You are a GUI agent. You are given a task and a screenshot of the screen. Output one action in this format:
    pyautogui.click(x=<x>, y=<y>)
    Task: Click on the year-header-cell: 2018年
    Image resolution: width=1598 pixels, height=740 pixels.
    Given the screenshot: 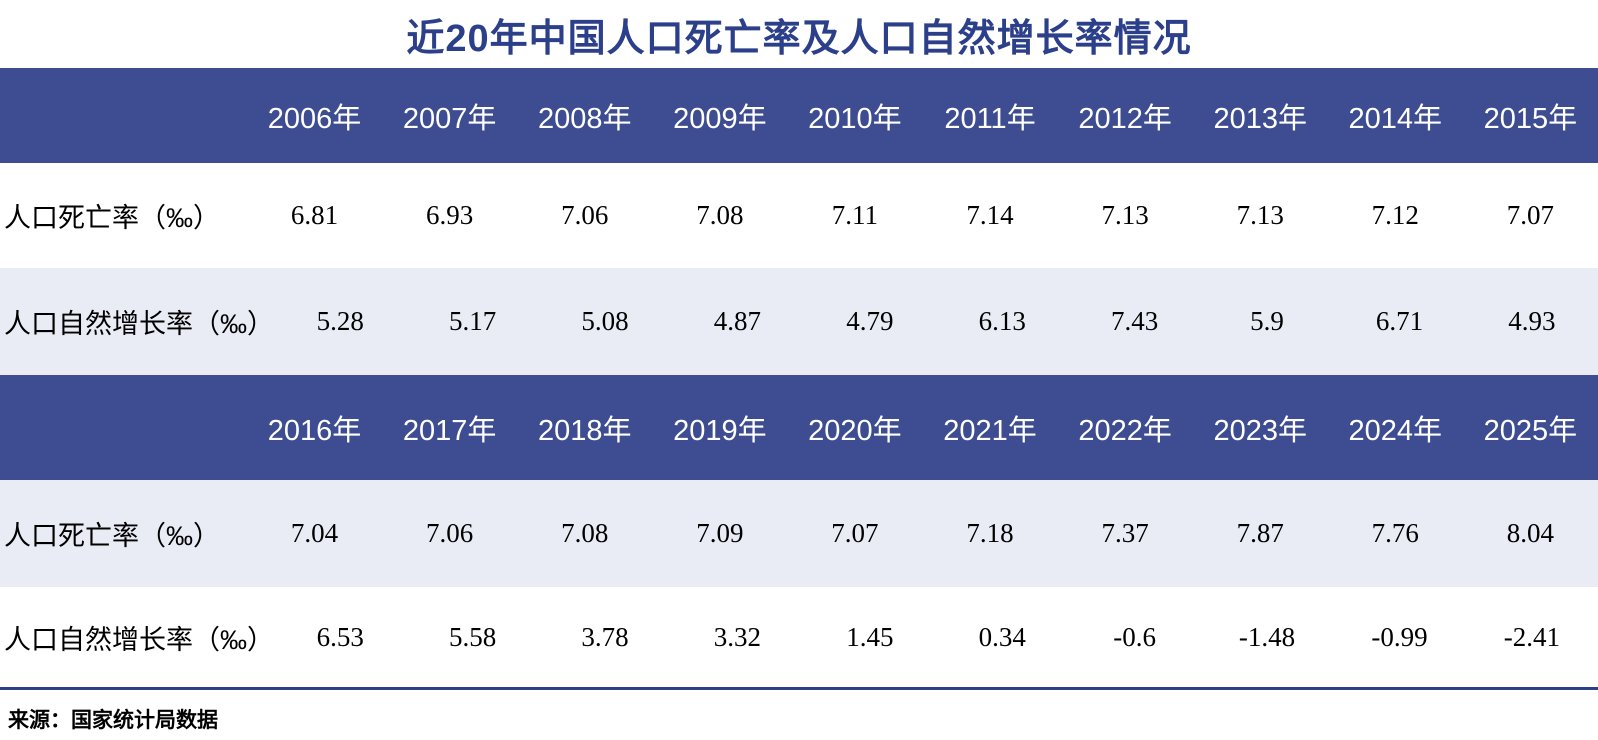 What is the action you would take?
    pyautogui.click(x=584, y=430)
    